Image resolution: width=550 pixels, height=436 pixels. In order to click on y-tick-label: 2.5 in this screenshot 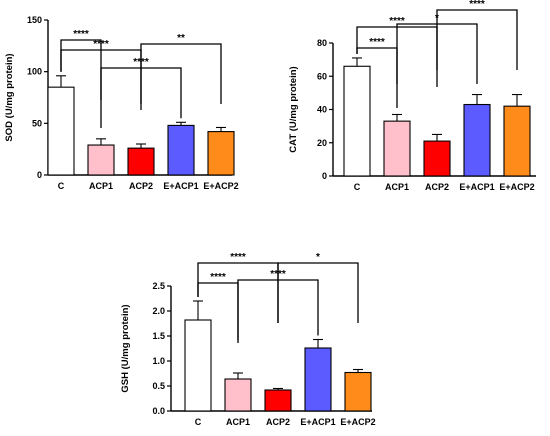, I will do `click(158, 286)`.